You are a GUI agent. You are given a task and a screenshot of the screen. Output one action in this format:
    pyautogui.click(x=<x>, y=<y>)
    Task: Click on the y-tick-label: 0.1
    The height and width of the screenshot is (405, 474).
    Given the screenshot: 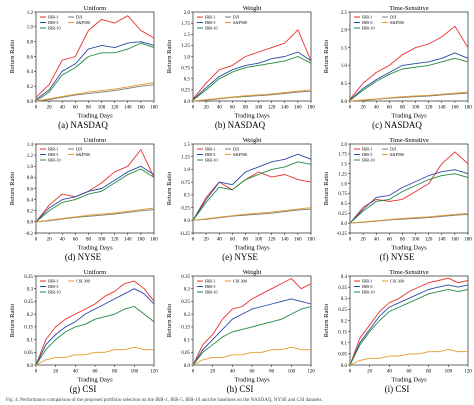 What is the action you would take?
    pyautogui.click(x=187, y=340)
    